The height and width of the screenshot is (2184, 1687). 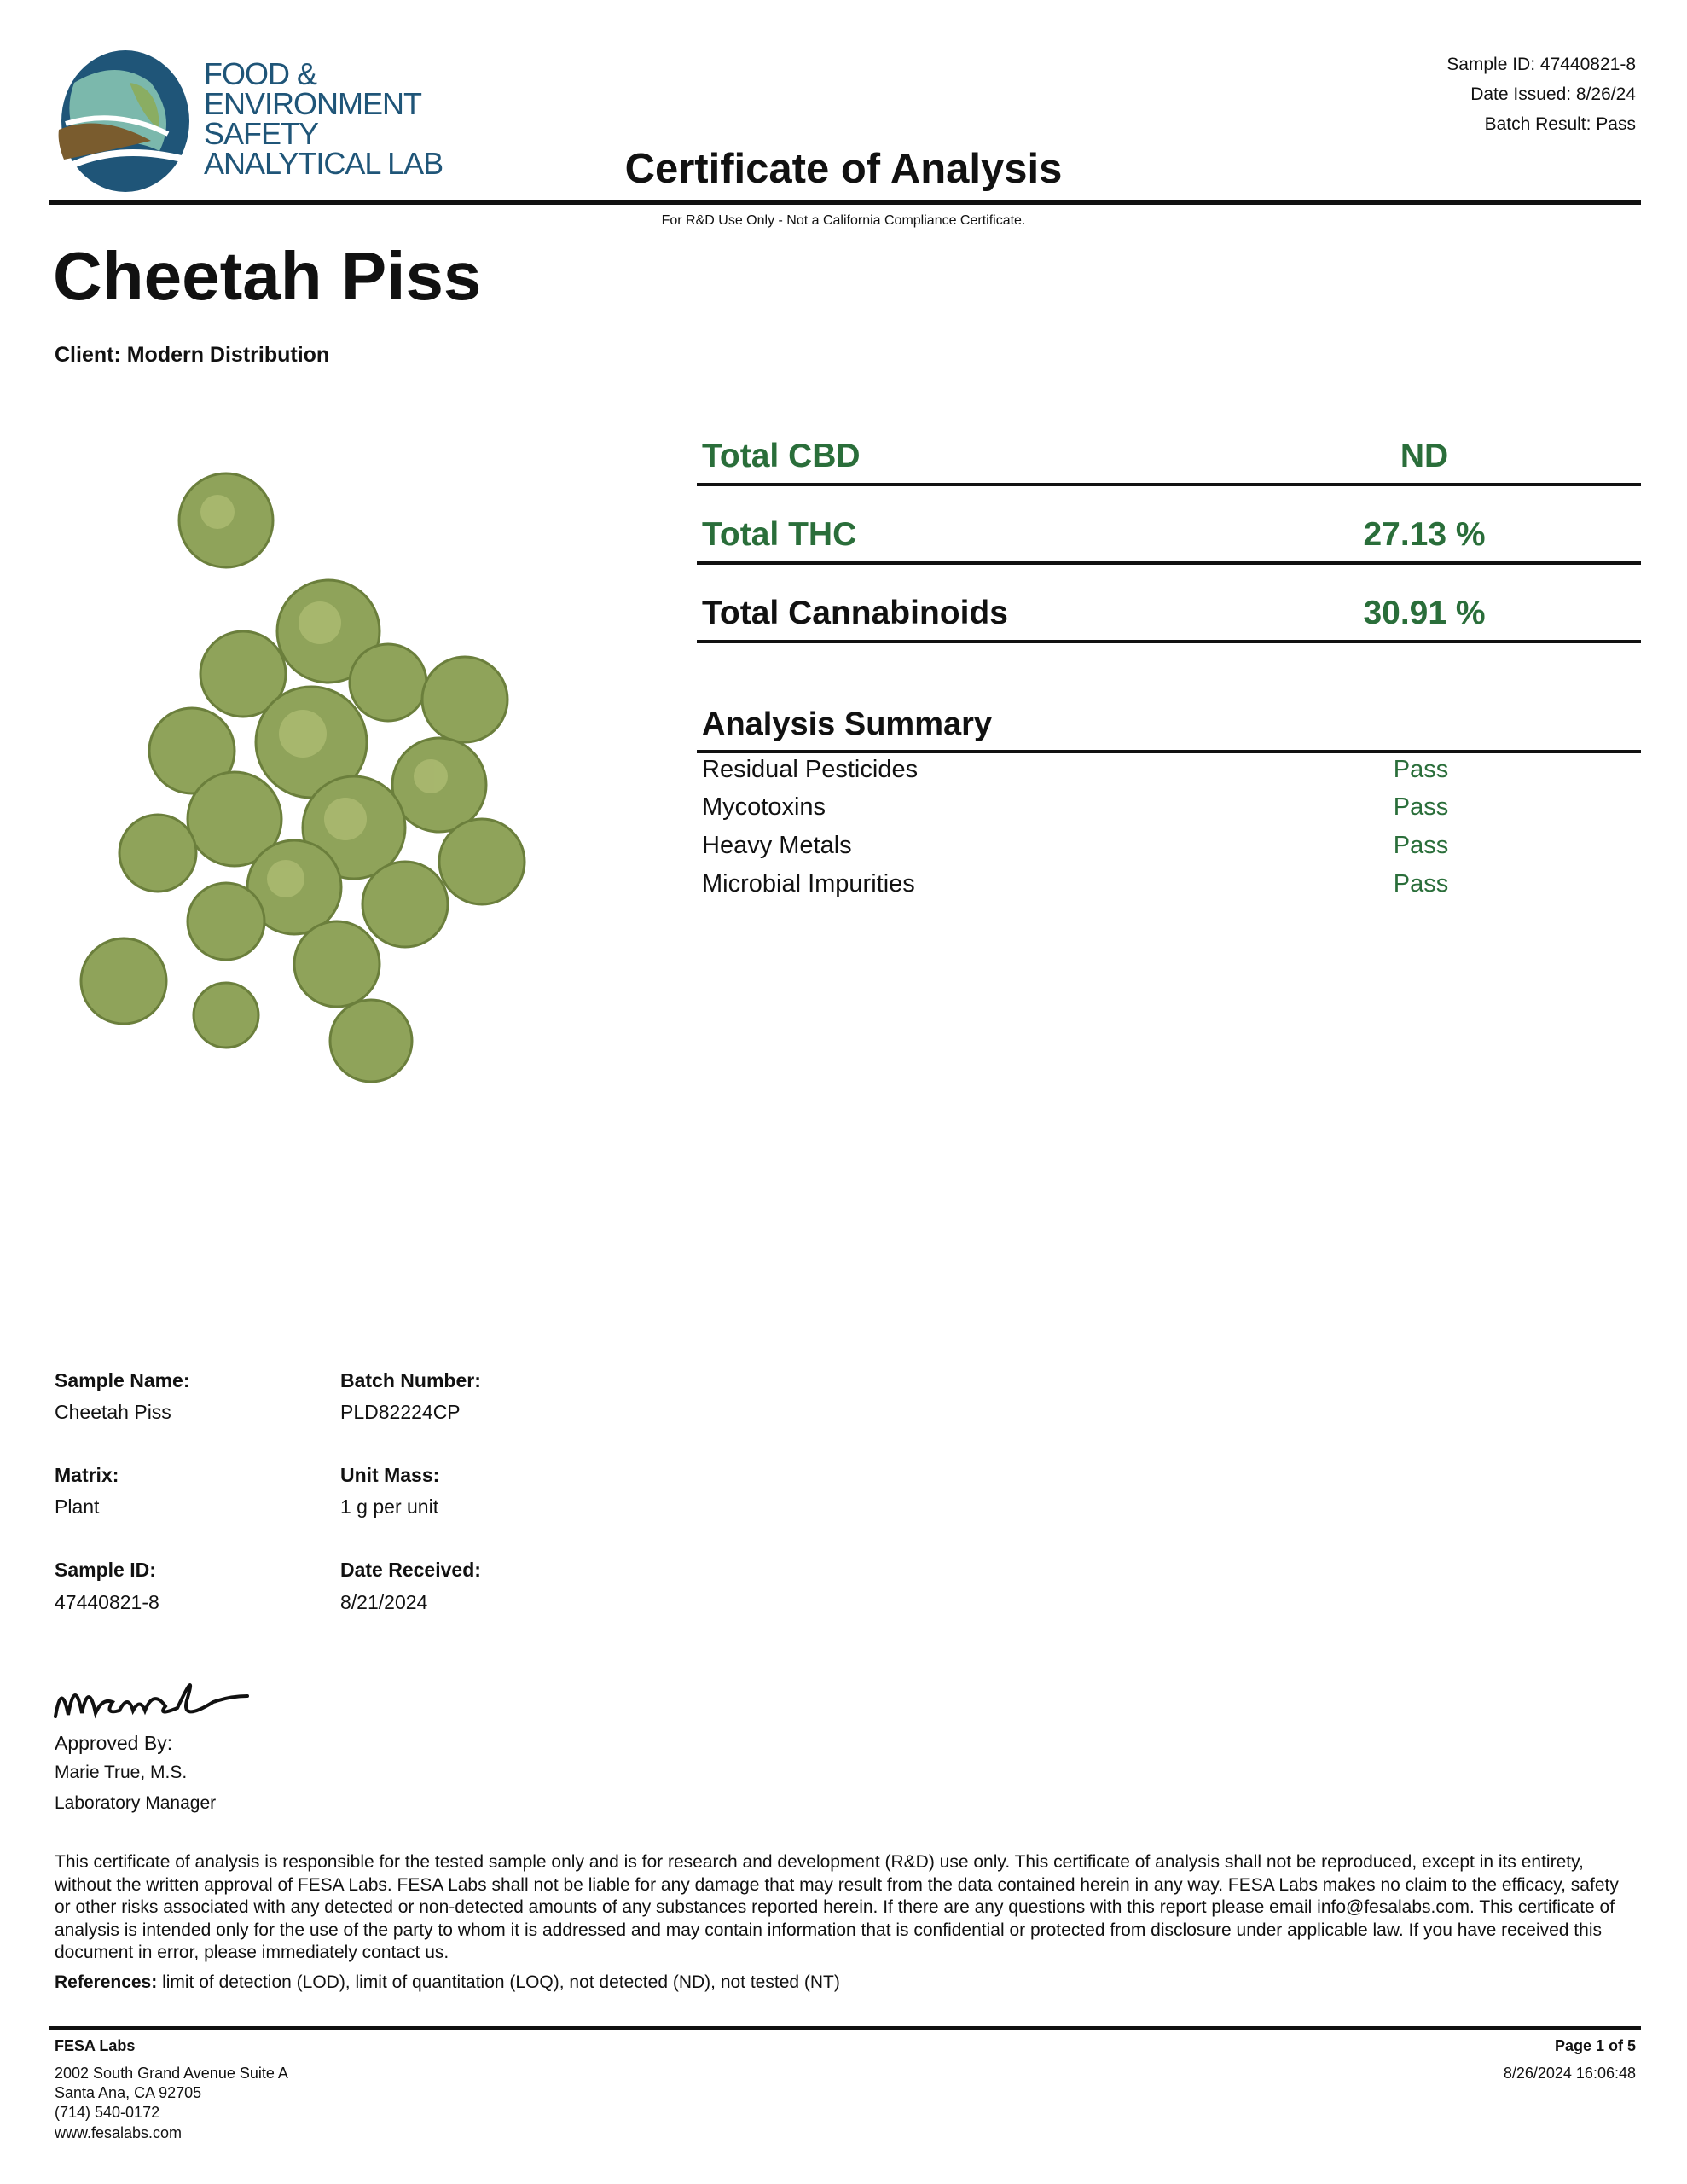 I want to click on total-cannabinoids-label: Total Cannabinoids, so click(x=855, y=613).